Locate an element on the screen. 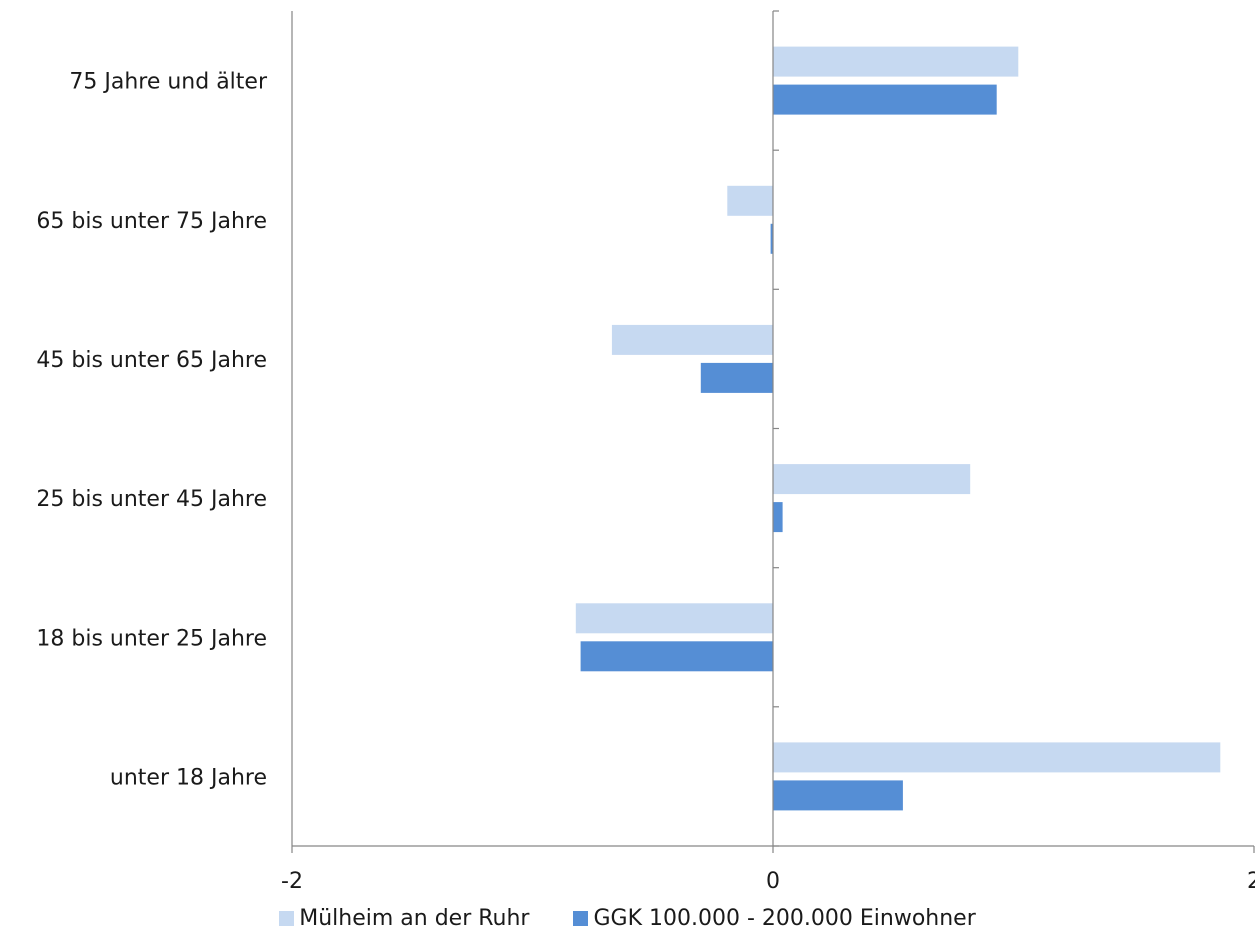 The height and width of the screenshot is (945, 1255). legend-label-series-1: Mülheim an der Ruhr is located at coordinates (414, 918).